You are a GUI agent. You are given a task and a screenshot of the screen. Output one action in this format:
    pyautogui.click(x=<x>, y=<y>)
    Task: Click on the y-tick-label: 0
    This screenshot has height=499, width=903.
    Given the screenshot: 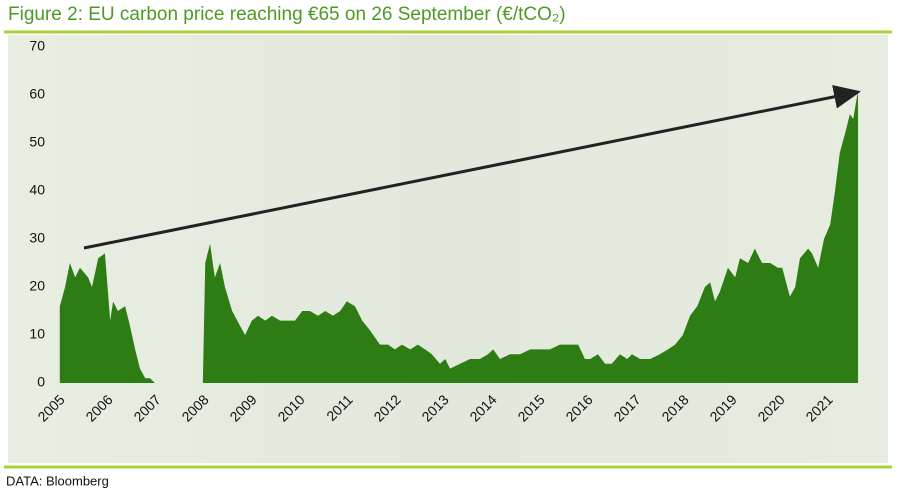 What is the action you would take?
    pyautogui.click(x=41, y=382)
    